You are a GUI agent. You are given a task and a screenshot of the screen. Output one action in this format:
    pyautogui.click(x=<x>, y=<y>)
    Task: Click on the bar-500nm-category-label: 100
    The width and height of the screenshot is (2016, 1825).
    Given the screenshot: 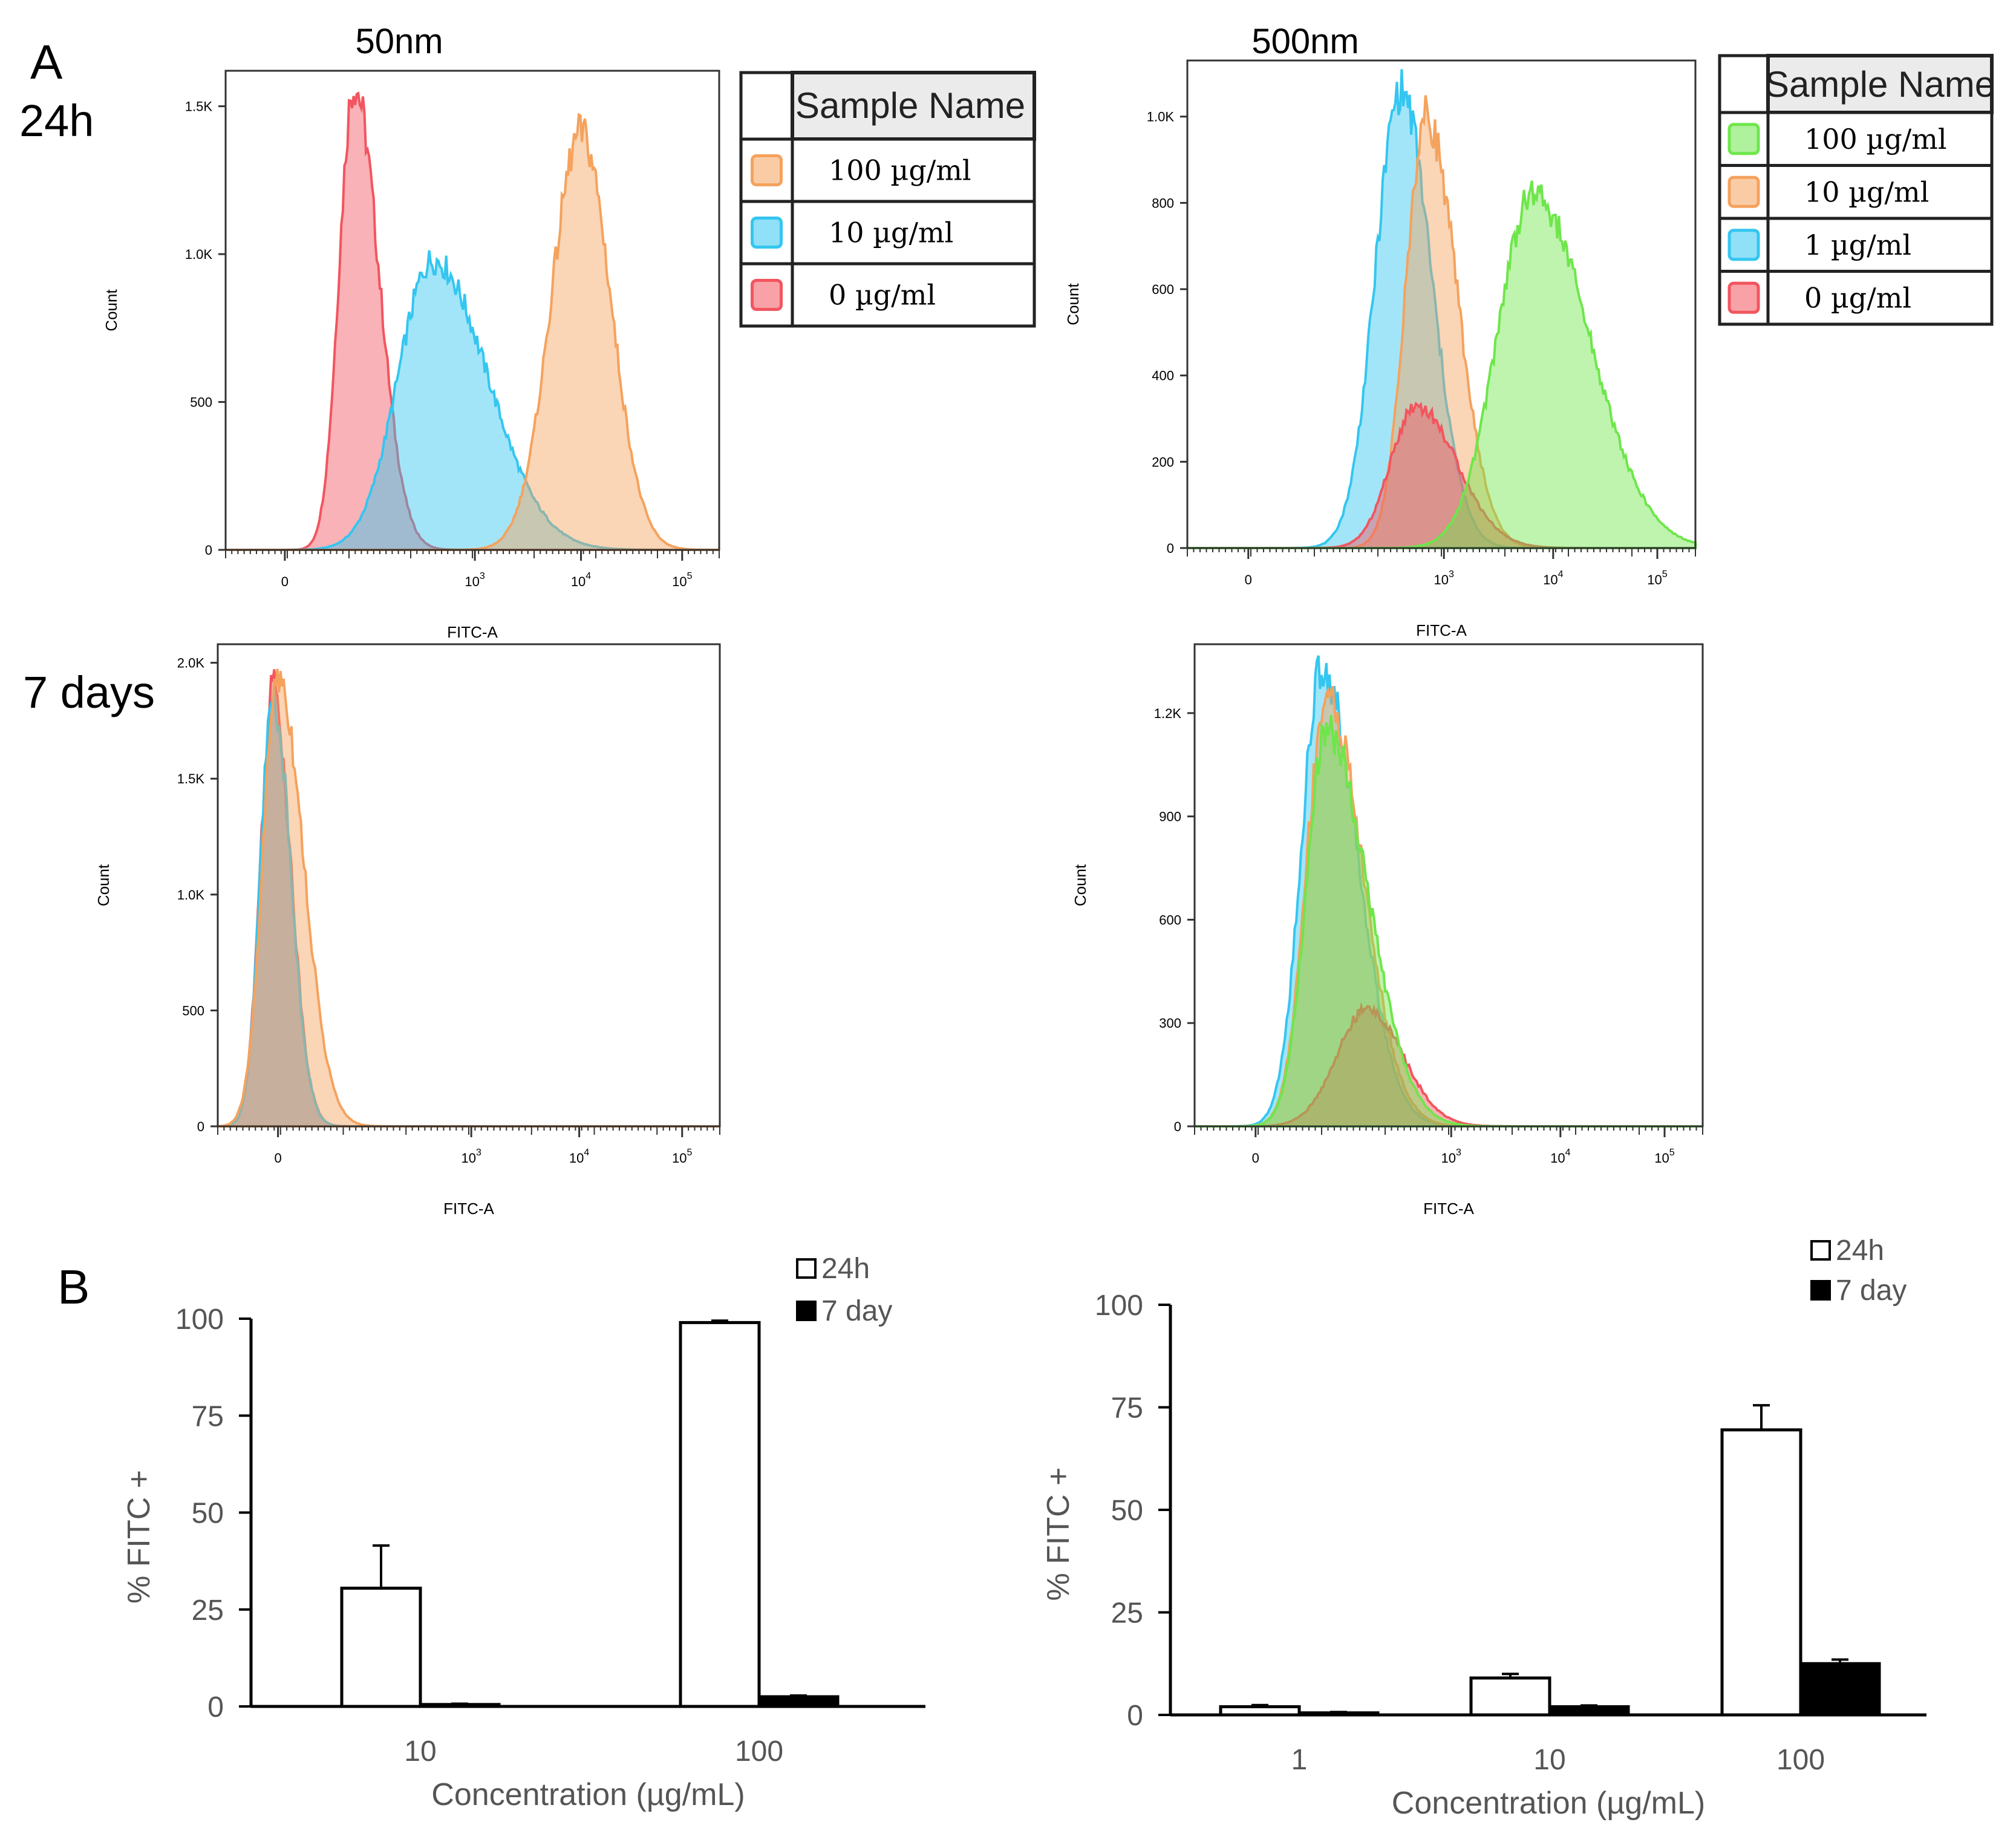 What is the action you would take?
    pyautogui.click(x=1801, y=1760)
    